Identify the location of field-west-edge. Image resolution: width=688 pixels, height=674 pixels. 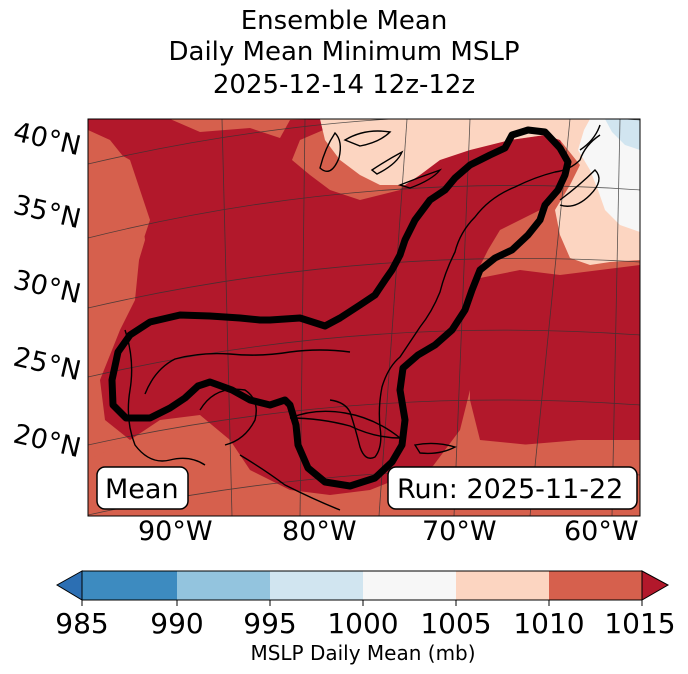
(116, 312).